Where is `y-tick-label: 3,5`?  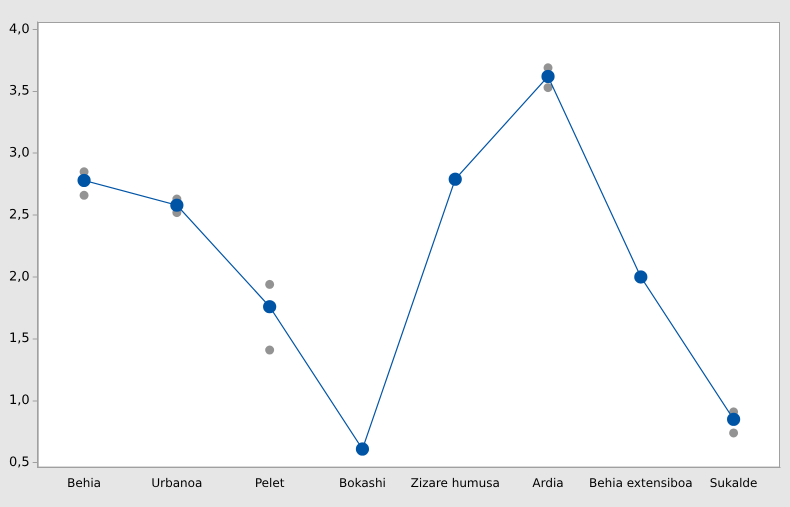 y-tick-label: 3,5 is located at coordinates (19, 91).